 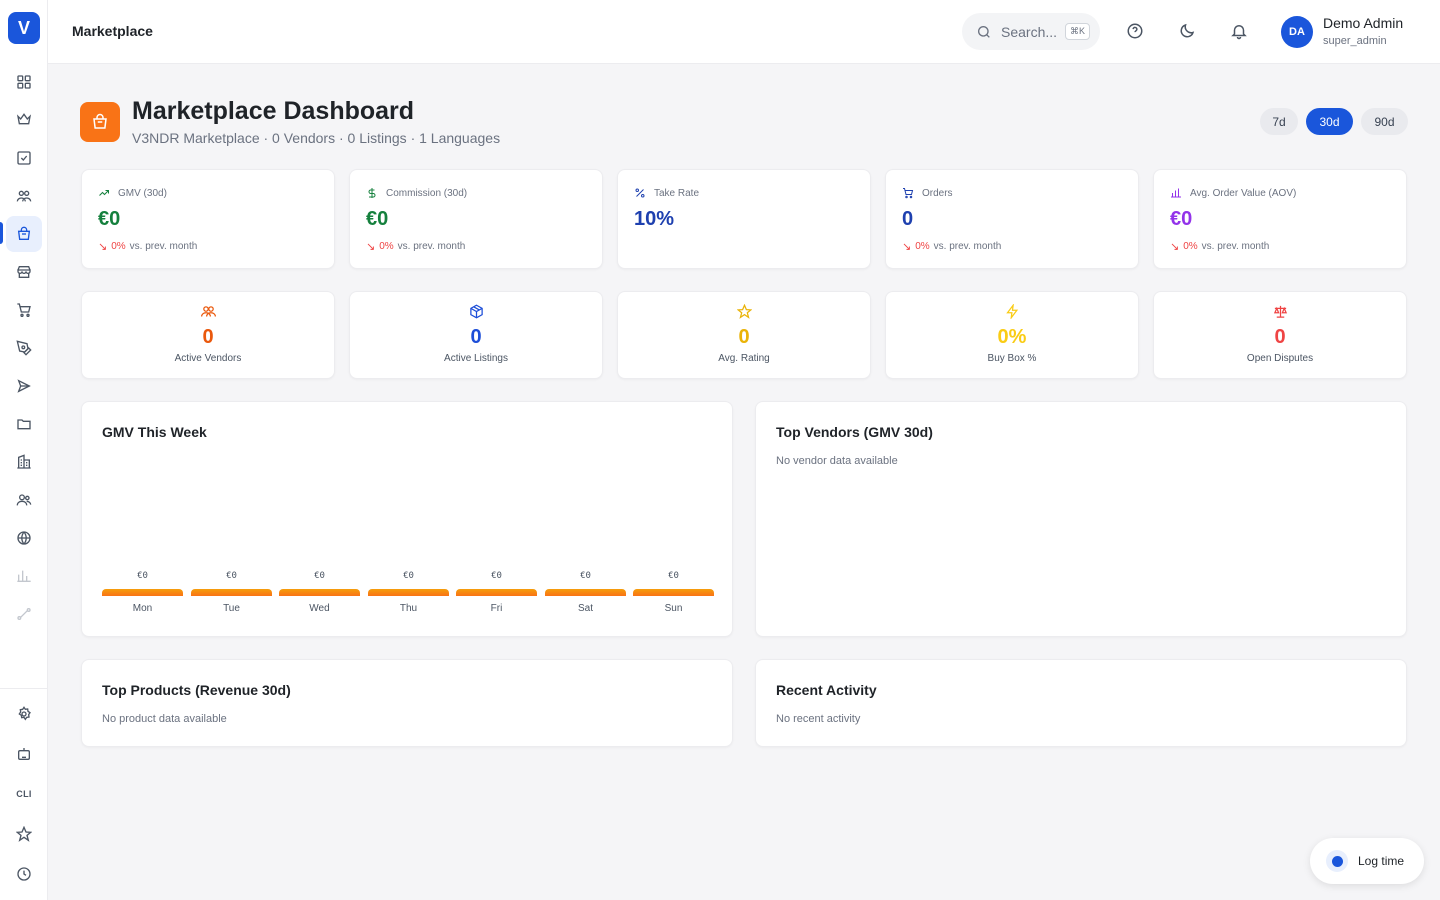 What do you see at coordinates (1239, 31) in the screenshot?
I see `bell-icon` at bounding box center [1239, 31].